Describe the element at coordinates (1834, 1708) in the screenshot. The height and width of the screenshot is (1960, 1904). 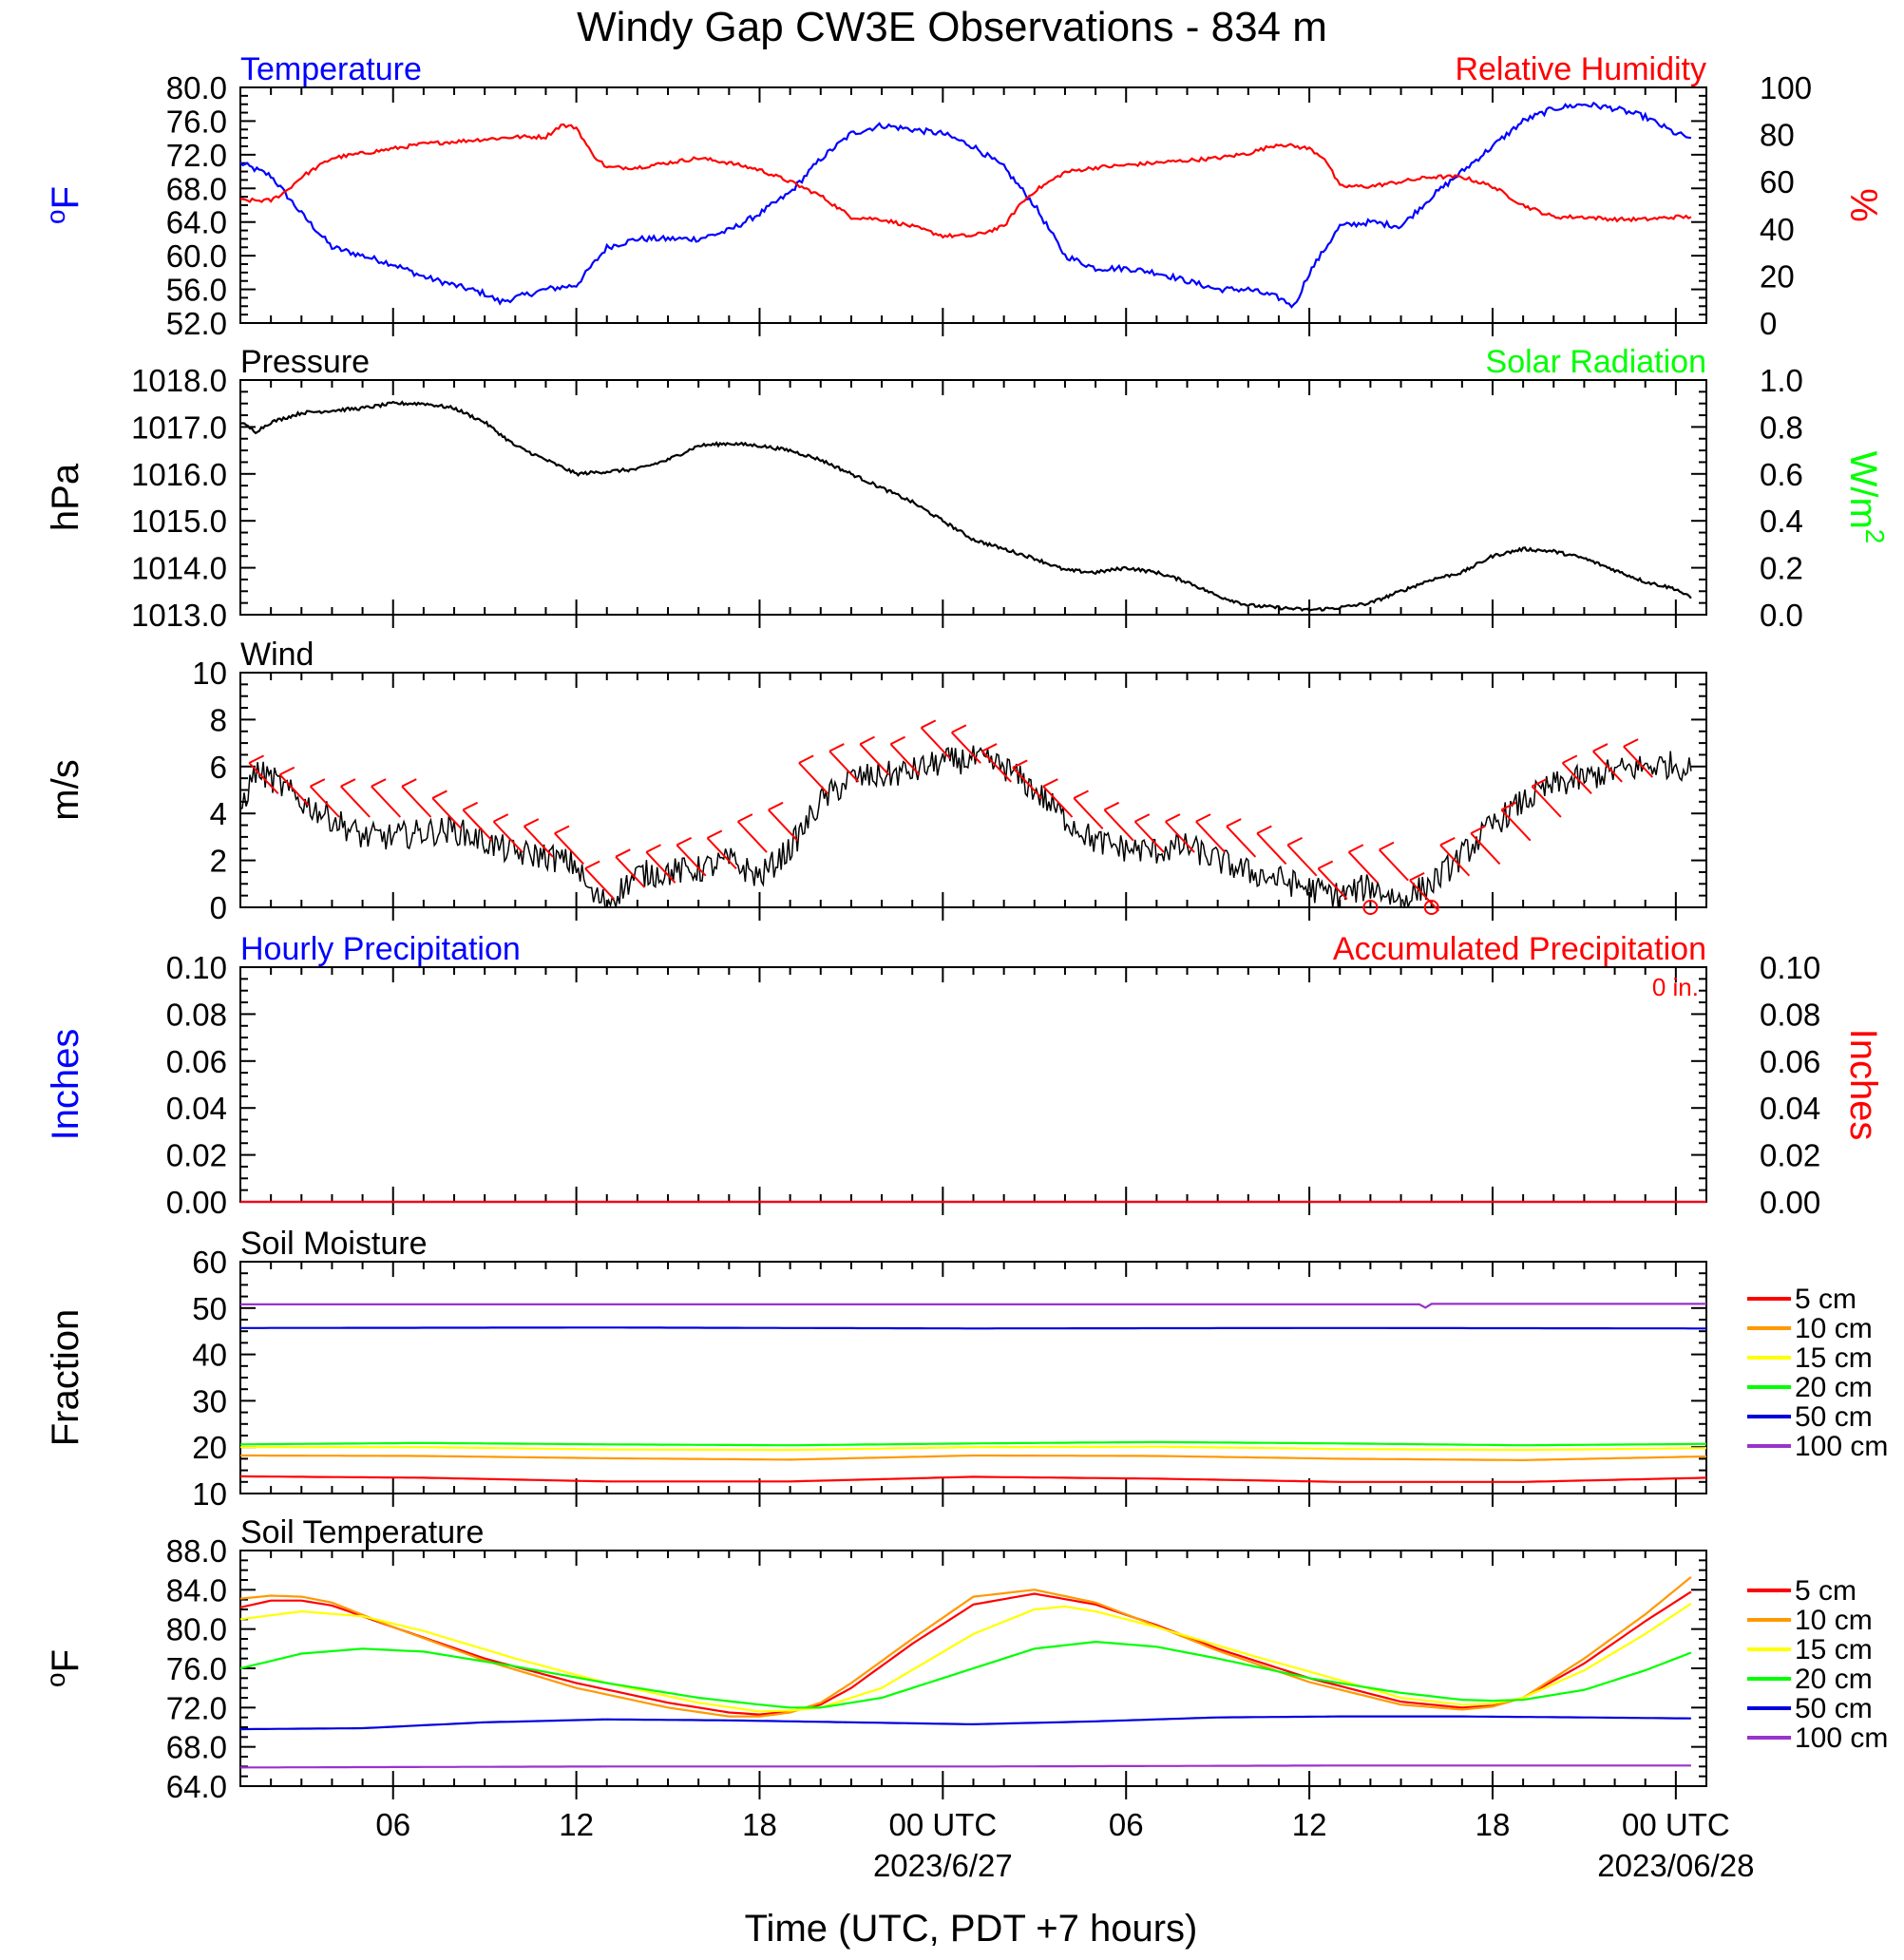
I see `legend-label: 50 cm` at that location.